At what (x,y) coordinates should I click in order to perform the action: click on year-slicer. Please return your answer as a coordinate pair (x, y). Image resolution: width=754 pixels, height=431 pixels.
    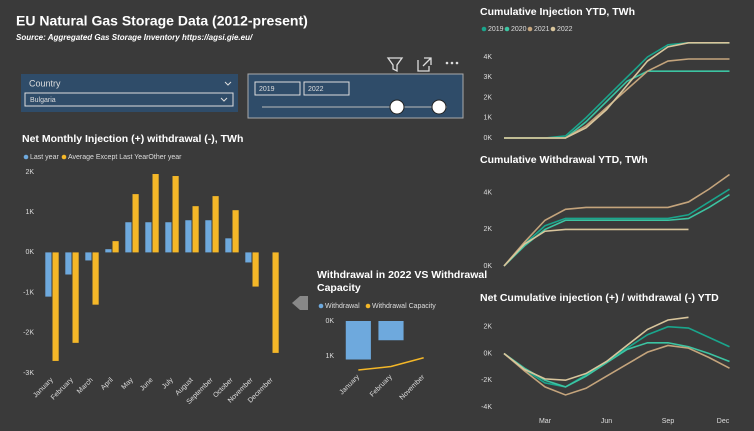
    Looking at the image, I should click on (355, 96).